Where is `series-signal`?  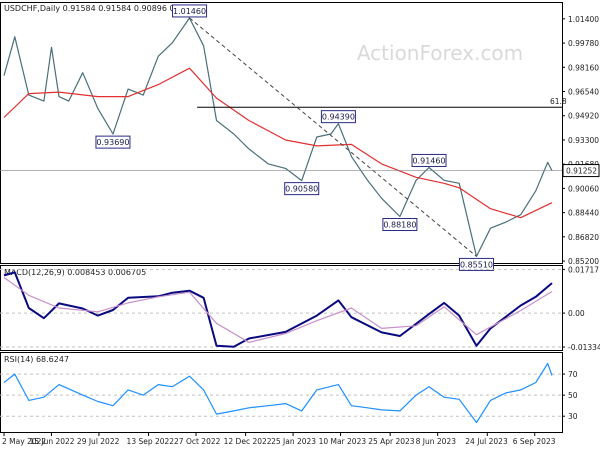
series-signal is located at coordinates (278, 310).